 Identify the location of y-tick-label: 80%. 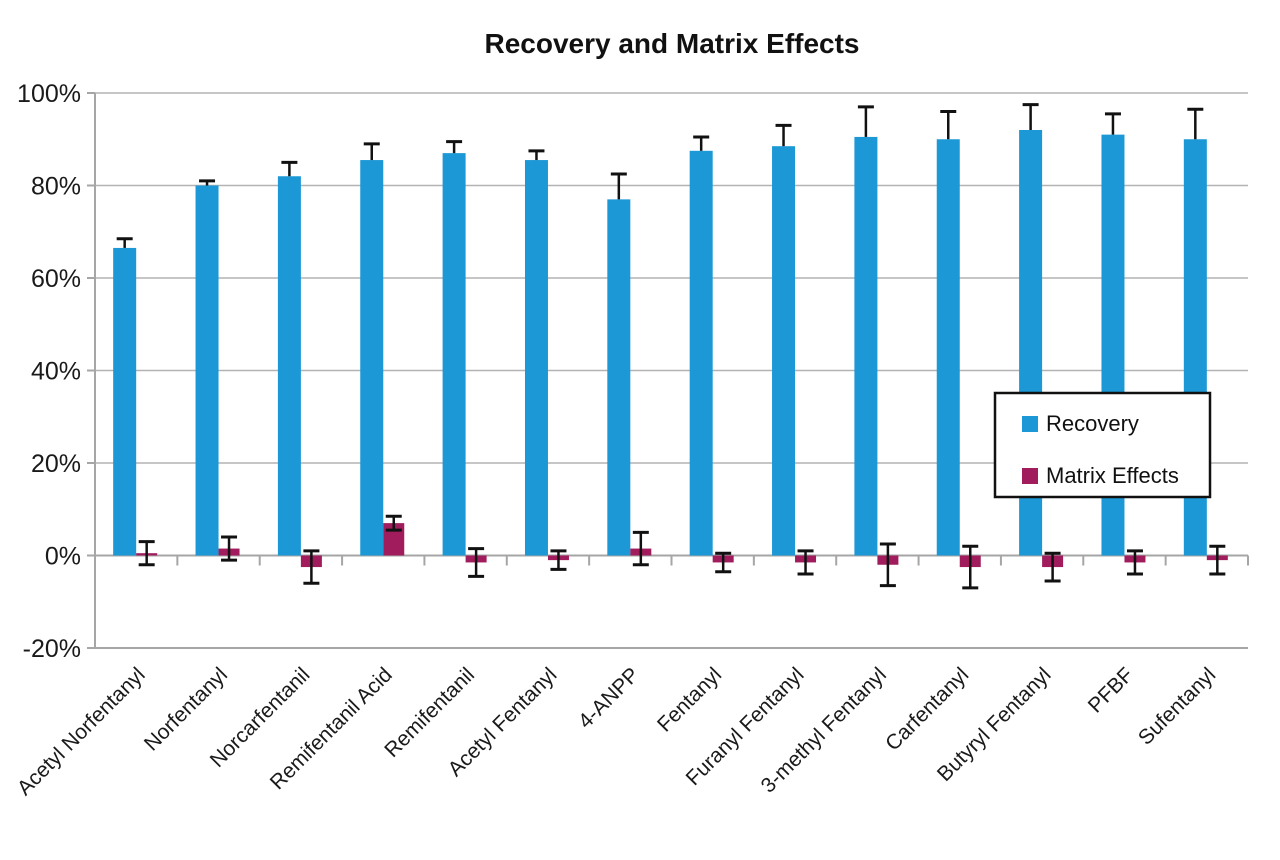
(56, 187).